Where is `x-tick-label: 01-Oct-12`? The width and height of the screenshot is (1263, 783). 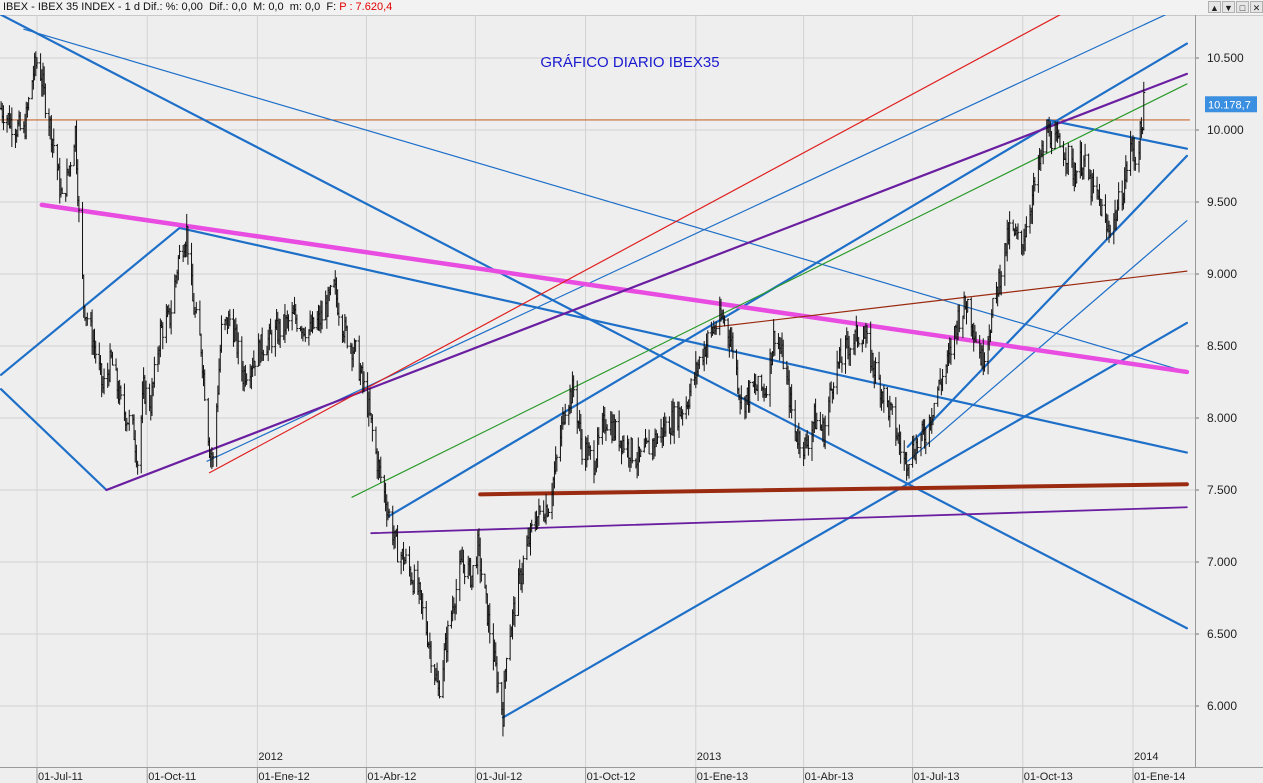
x-tick-label: 01-Oct-12 is located at coordinates (611, 777).